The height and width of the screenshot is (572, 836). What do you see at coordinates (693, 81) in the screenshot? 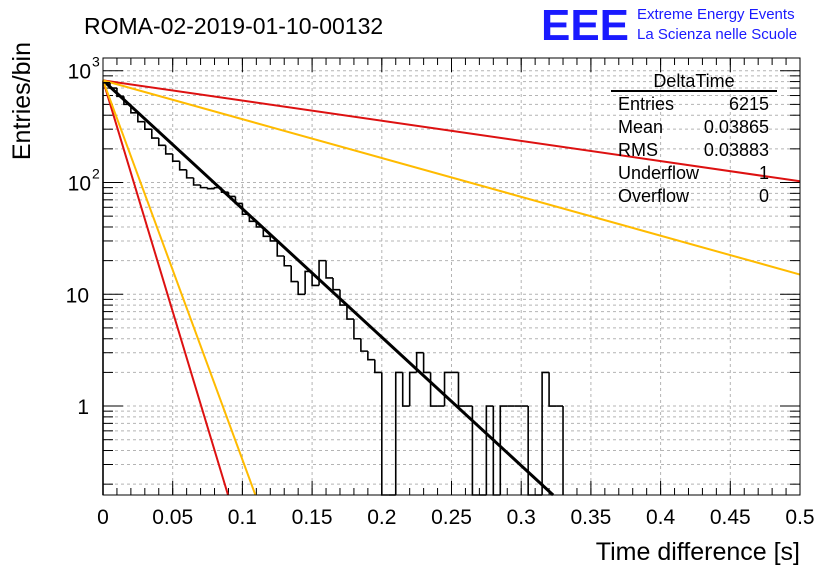
I see `stats-title: DeltaTime` at bounding box center [693, 81].